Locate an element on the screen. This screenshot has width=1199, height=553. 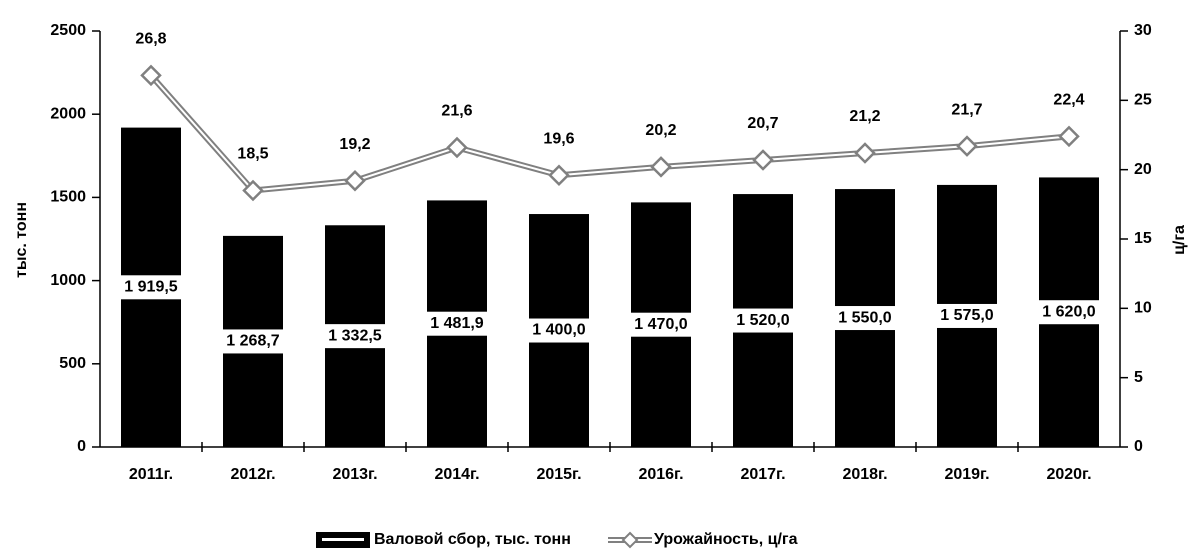
y-axis-label: тыс. тонн is located at coordinates (21, 240).